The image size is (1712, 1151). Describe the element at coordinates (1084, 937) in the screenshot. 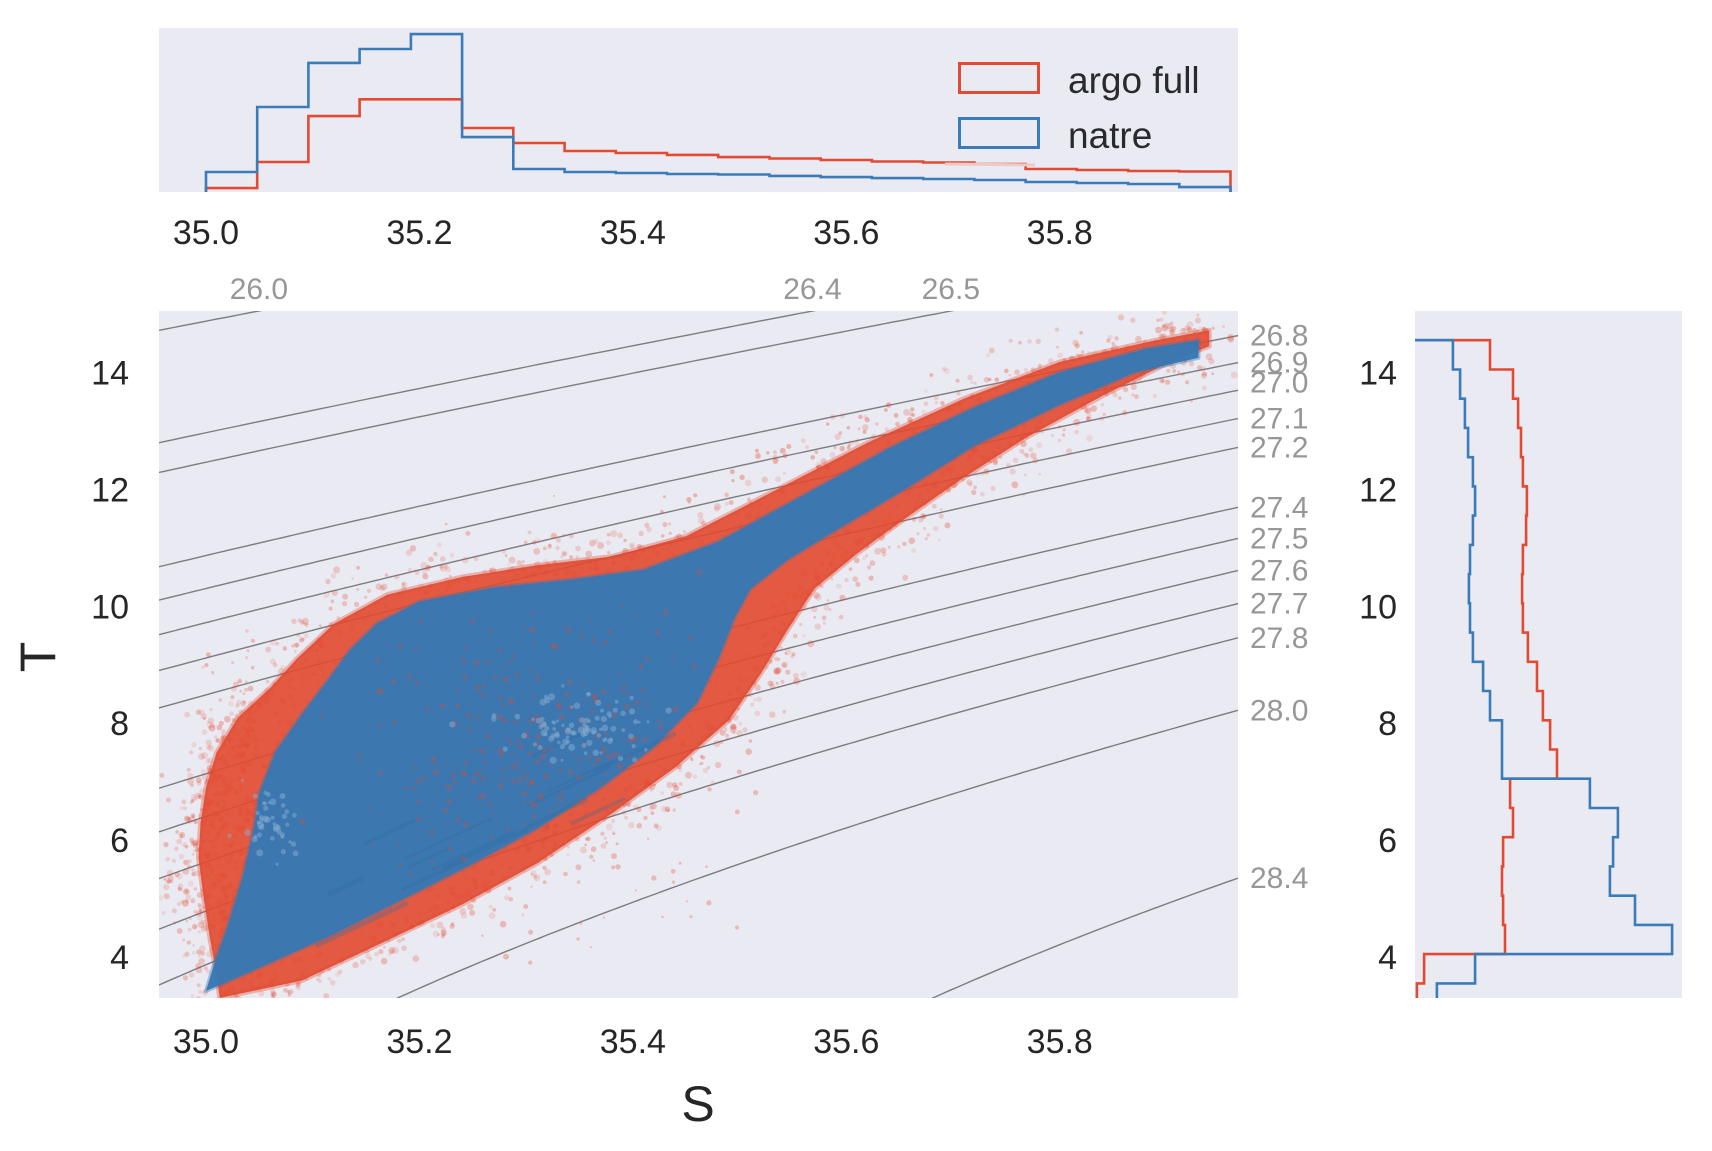

I see `isopycnal-line-28.4` at that location.